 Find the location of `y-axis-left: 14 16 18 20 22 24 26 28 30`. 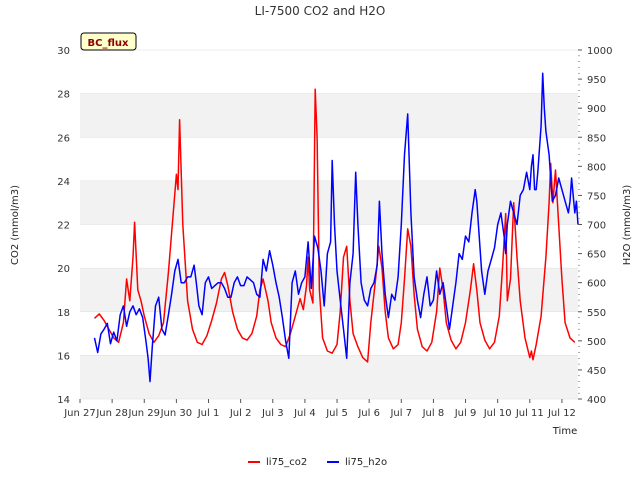

y-axis-left: 14 16 18 20 22 24 26 28 30 is located at coordinates (63, 226).